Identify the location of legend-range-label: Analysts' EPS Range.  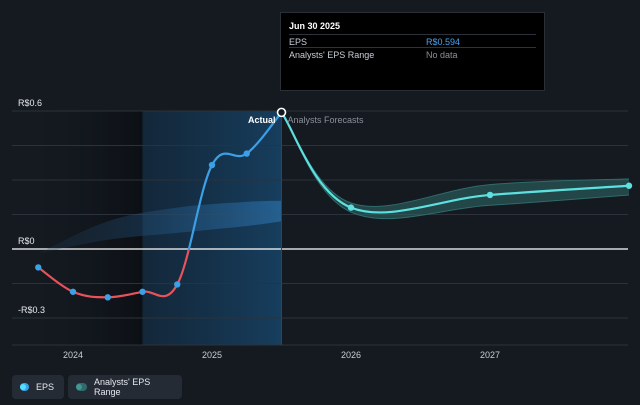
(122, 387).